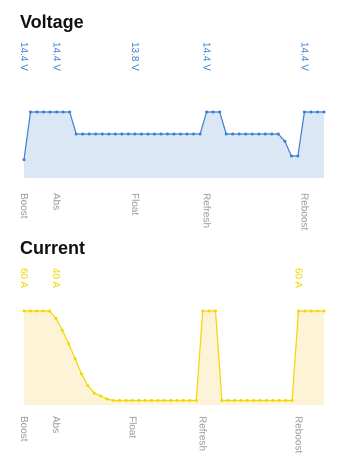 This screenshot has height=467, width=340. What do you see at coordinates (132, 427) in the screenshot?
I see `stage-label: Float` at bounding box center [132, 427].